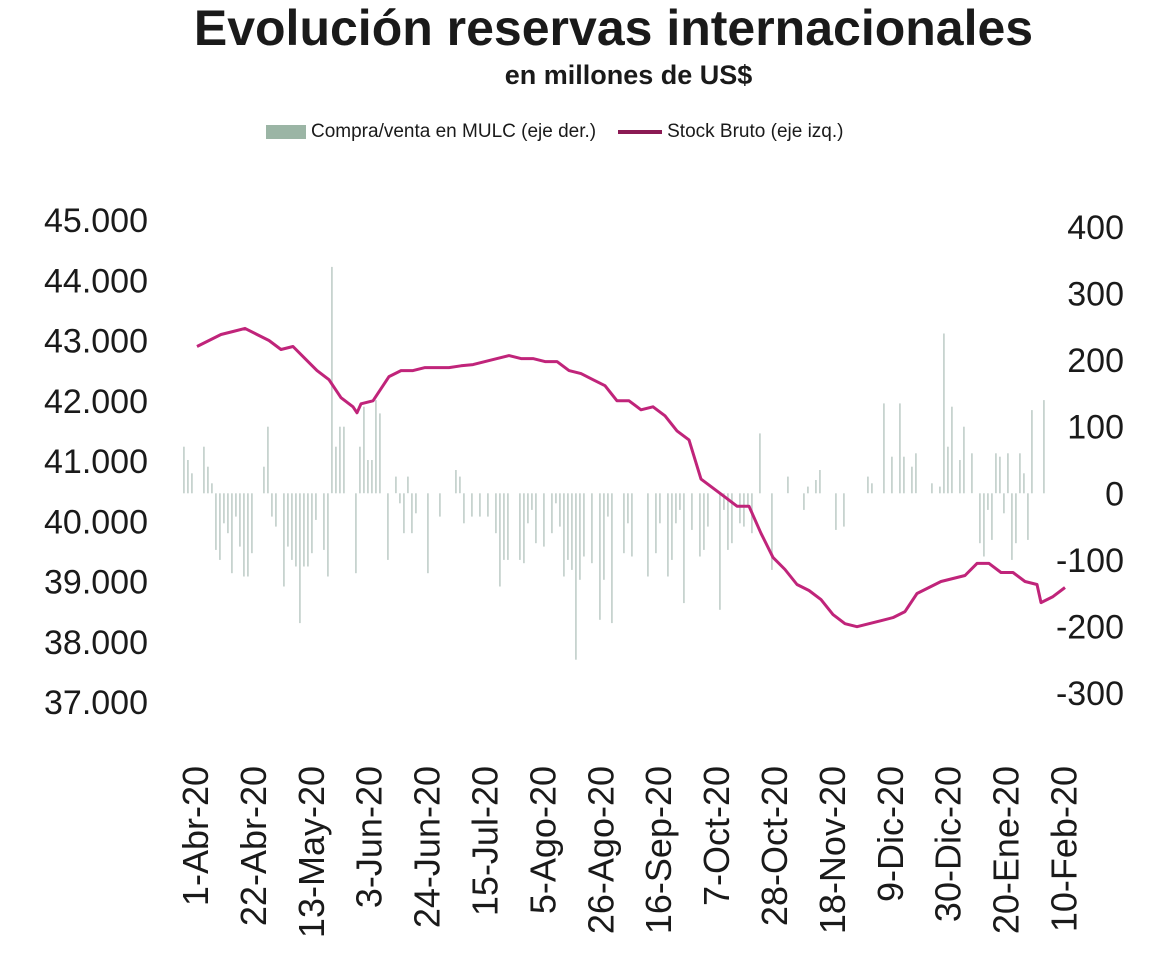  Describe the element at coordinates (628, 75) in the screenshot. I see `chart-subtitle: en millones de US$` at that location.